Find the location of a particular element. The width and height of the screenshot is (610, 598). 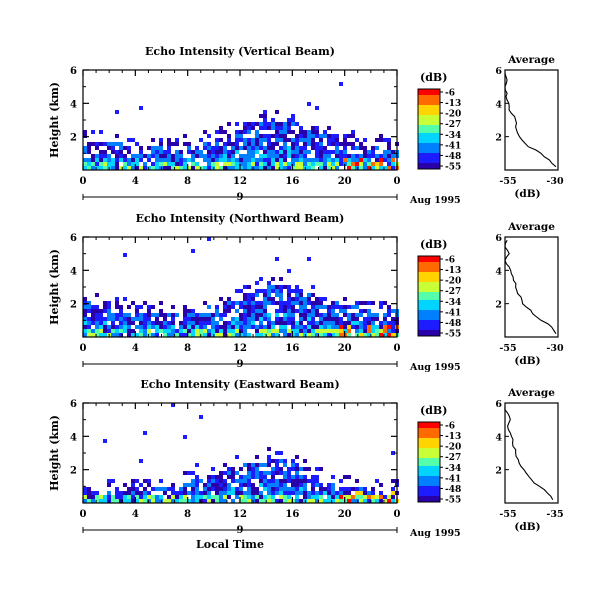

avg-y-tick-label: 4 is located at coordinates (498, 104).